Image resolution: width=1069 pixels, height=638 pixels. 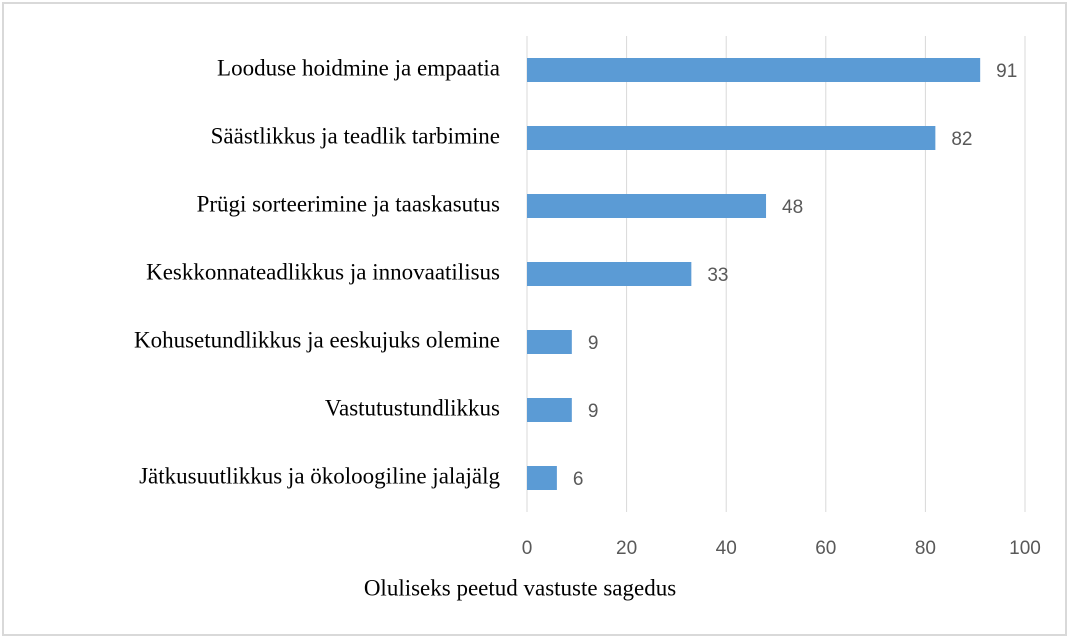 What do you see at coordinates (626, 548) in the screenshot?
I see `x-tick-label: 20` at bounding box center [626, 548].